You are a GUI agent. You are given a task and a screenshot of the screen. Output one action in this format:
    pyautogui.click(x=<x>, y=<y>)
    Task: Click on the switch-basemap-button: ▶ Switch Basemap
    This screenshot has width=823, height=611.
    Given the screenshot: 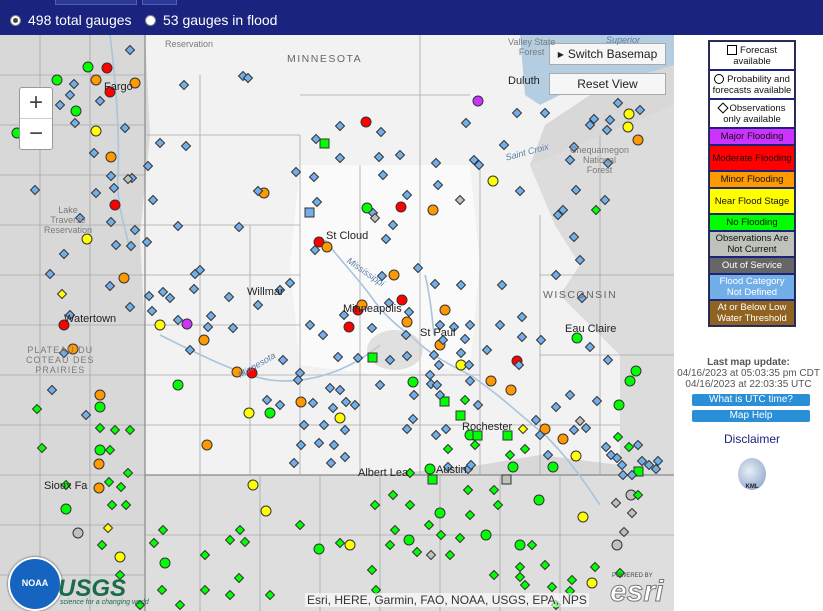 What is the action you would take?
    pyautogui.click(x=607, y=54)
    